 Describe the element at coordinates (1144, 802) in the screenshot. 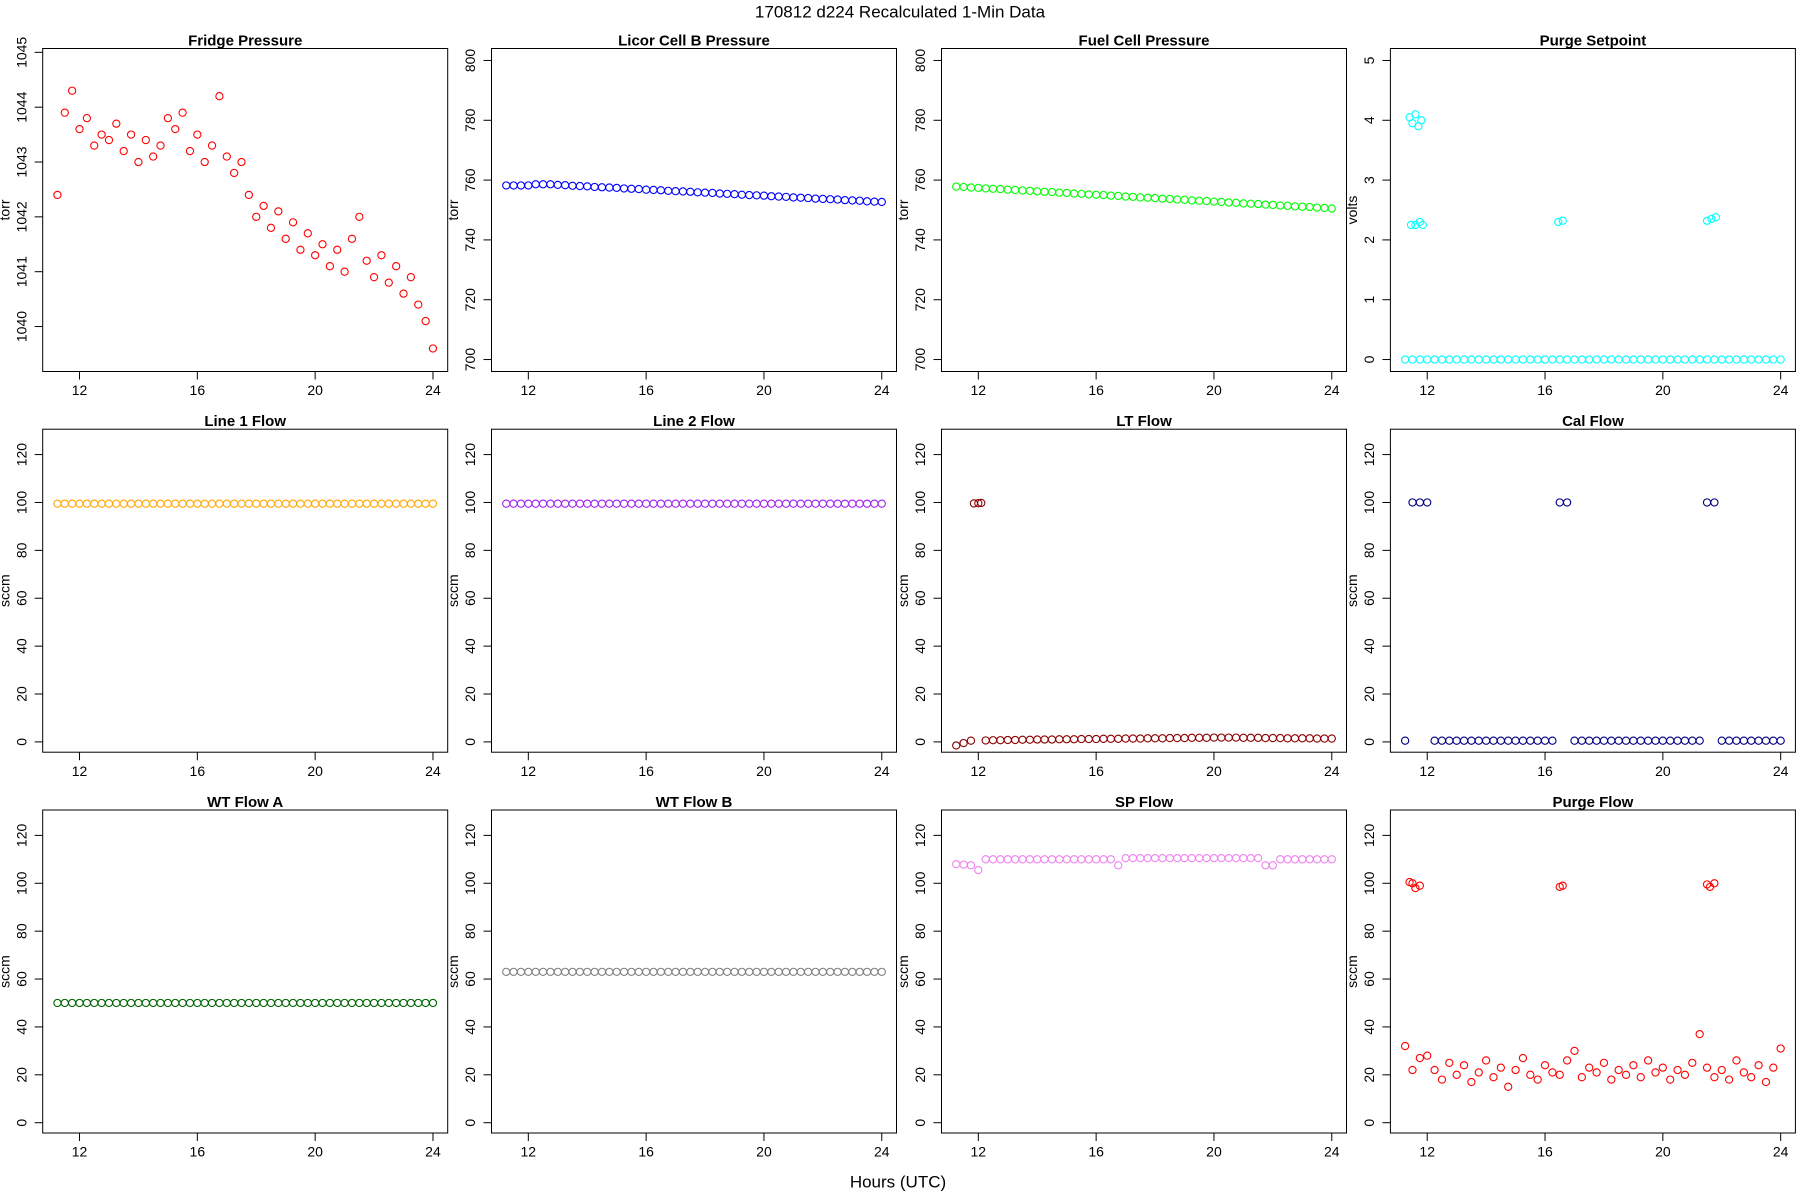

I see `panel-title: SP Flow` at that location.